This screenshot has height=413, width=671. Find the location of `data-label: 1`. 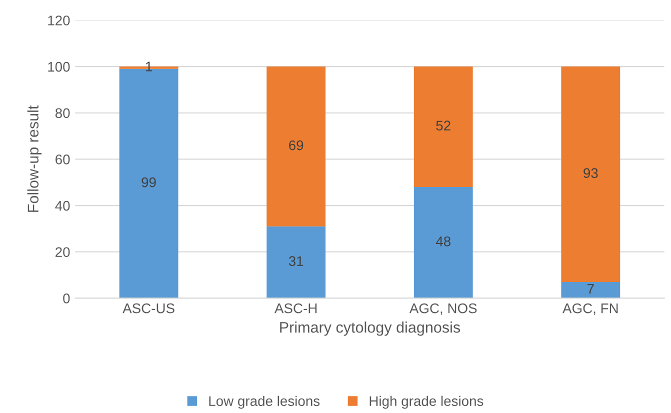

data-label: 1 is located at coordinates (149, 67).